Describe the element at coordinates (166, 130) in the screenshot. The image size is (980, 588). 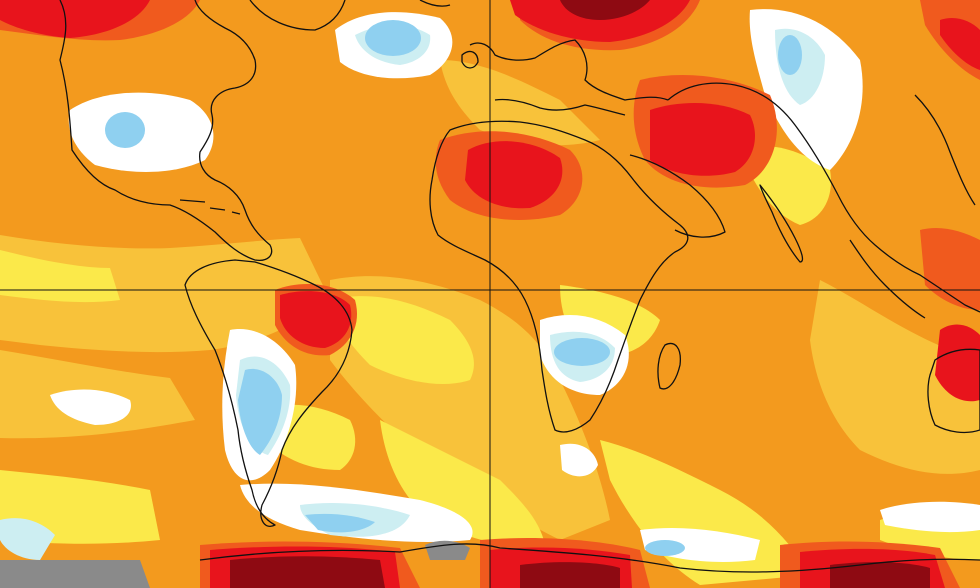
I see `north-america-coast` at that location.